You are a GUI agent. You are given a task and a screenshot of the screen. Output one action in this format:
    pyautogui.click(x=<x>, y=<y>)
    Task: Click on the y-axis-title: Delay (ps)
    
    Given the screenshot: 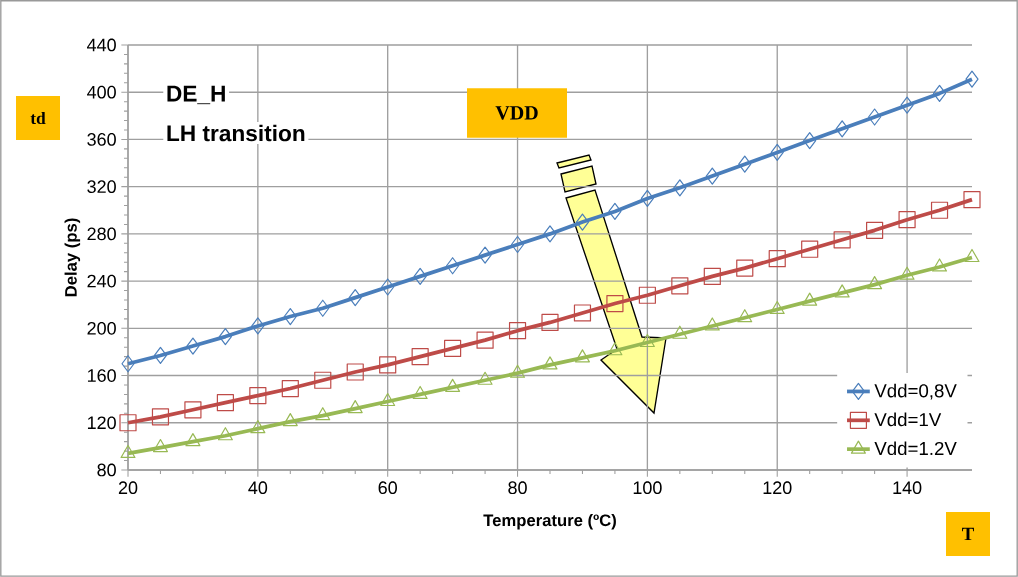 What is the action you would take?
    pyautogui.click(x=72, y=257)
    